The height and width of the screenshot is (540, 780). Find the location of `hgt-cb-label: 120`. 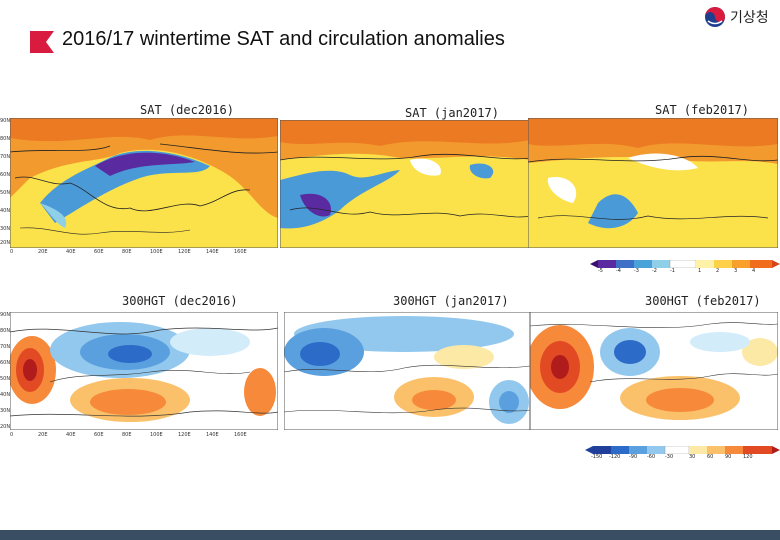

hgt-cb-label: 120 is located at coordinates (748, 457).